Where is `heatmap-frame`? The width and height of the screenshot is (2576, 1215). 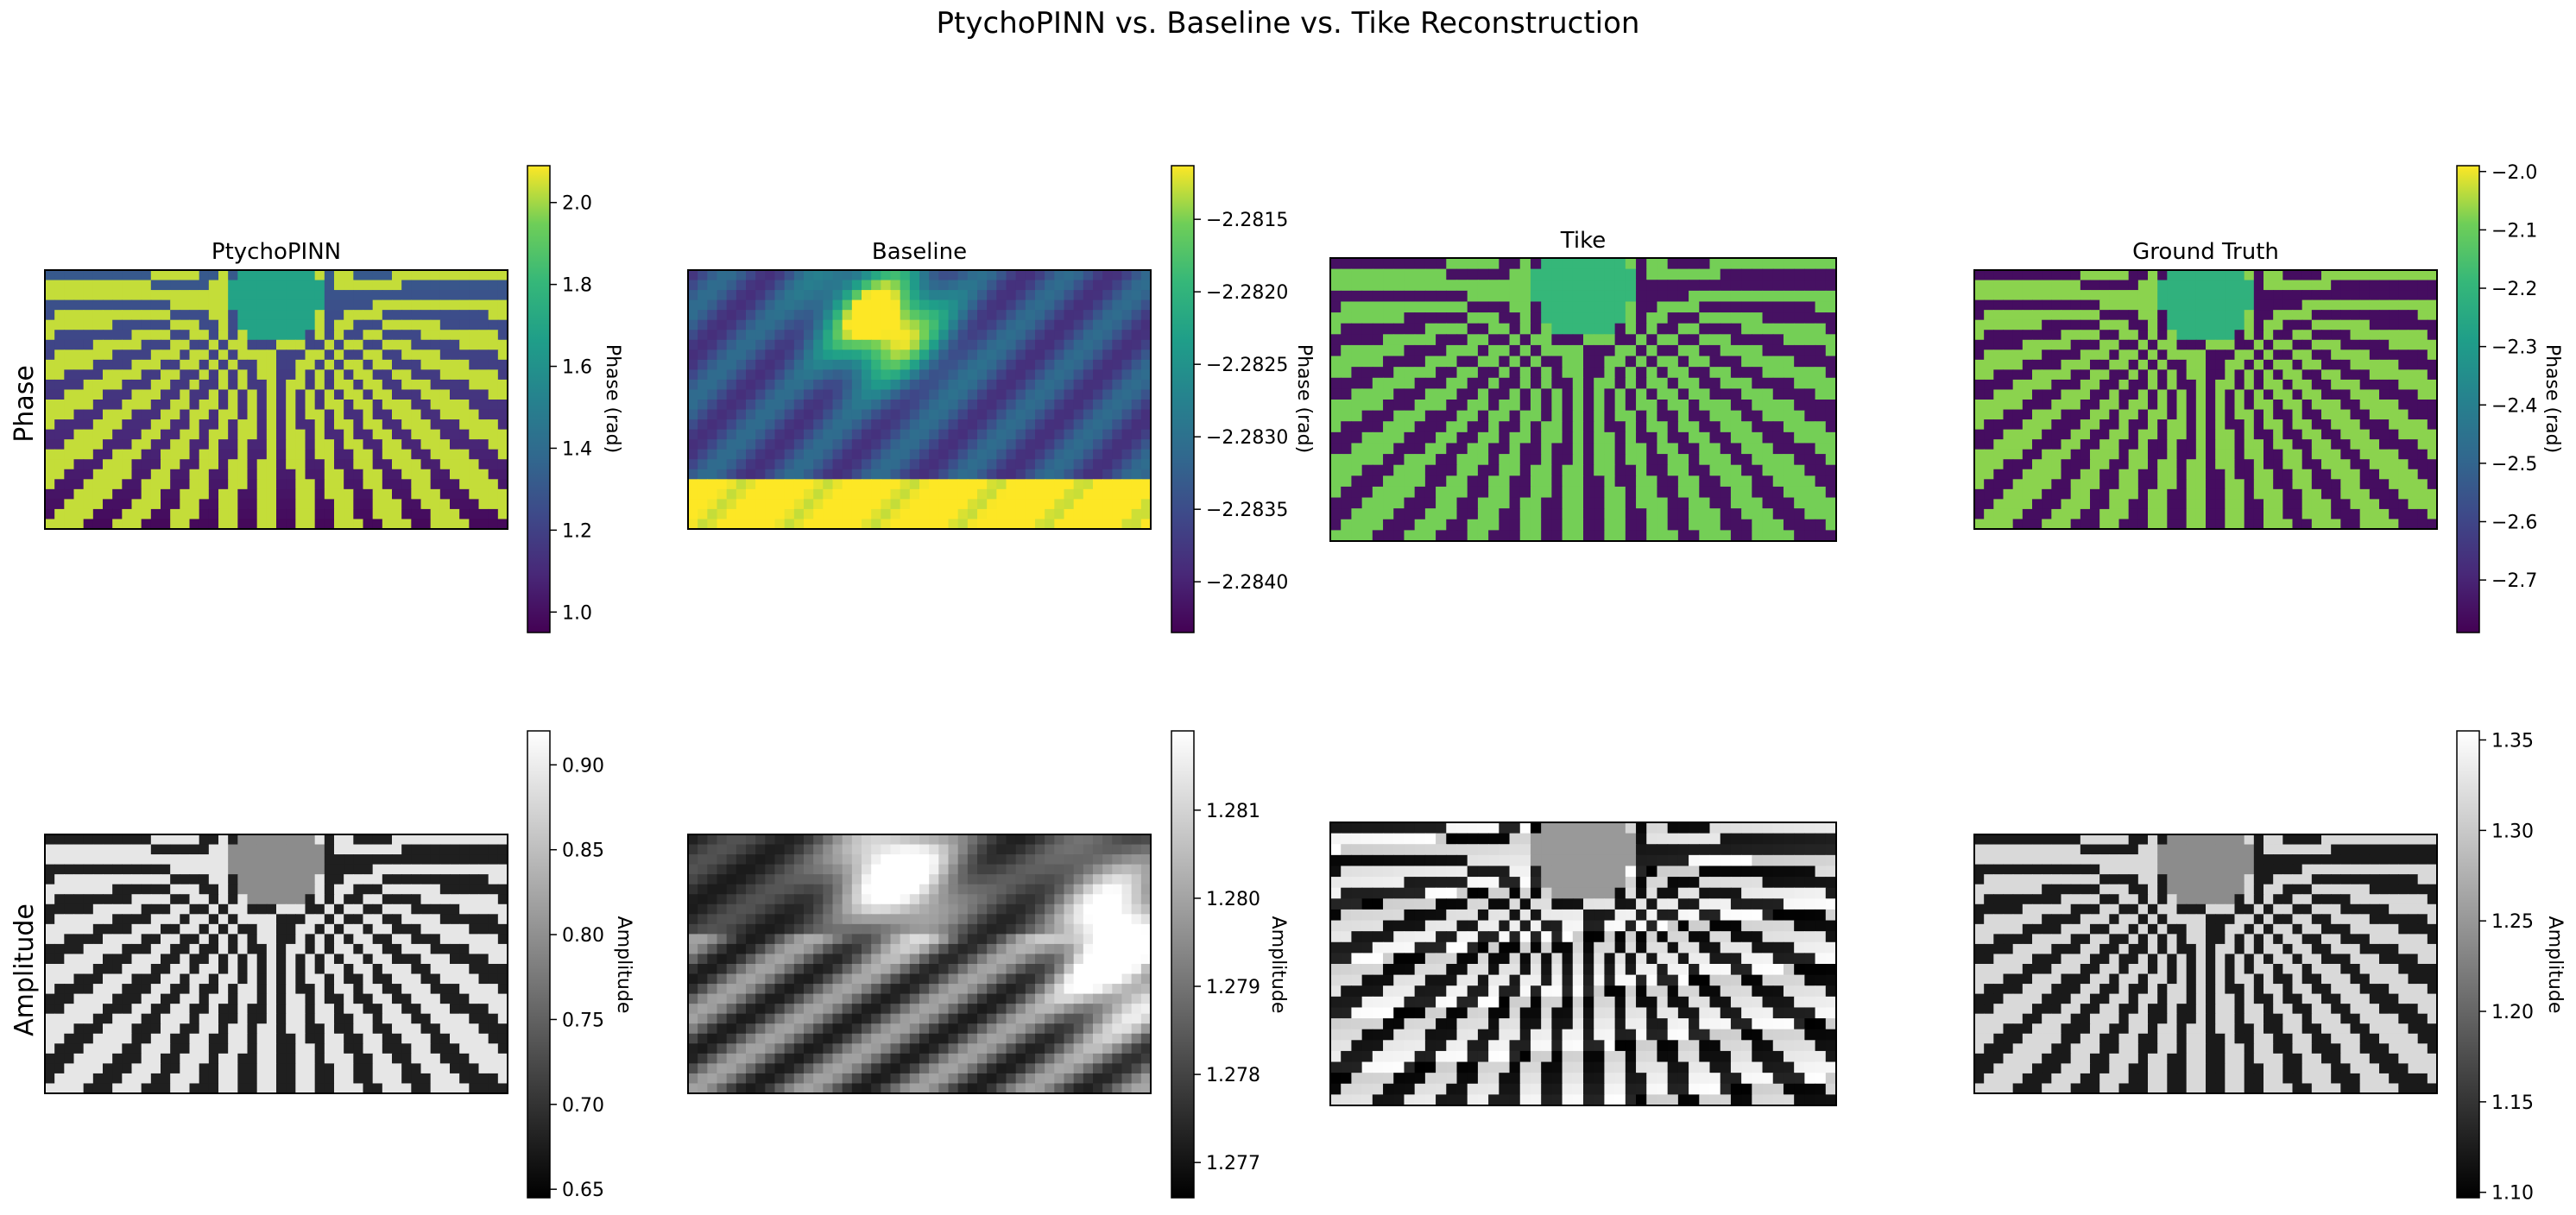 heatmap-frame is located at coordinates (919, 399).